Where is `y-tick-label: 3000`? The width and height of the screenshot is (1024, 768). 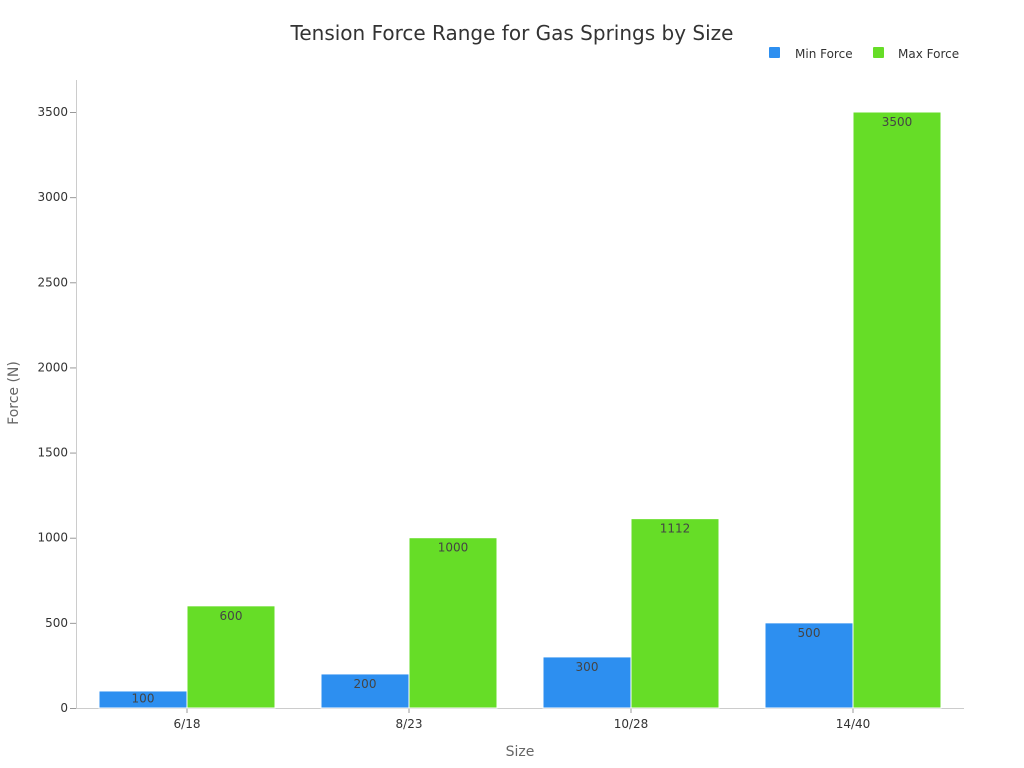 y-tick-label: 3000 is located at coordinates (52, 197).